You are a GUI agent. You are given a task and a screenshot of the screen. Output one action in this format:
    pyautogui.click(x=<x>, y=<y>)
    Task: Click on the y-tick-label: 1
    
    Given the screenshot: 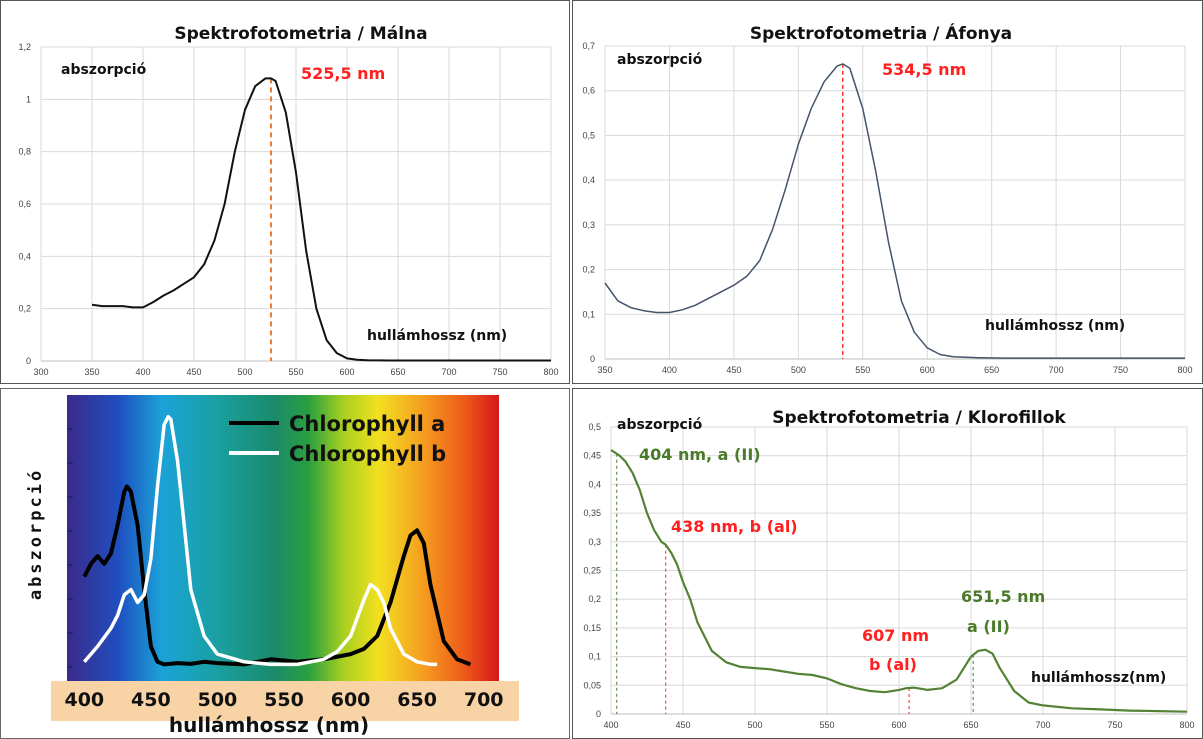 What is the action you would take?
    pyautogui.click(x=28, y=99)
    